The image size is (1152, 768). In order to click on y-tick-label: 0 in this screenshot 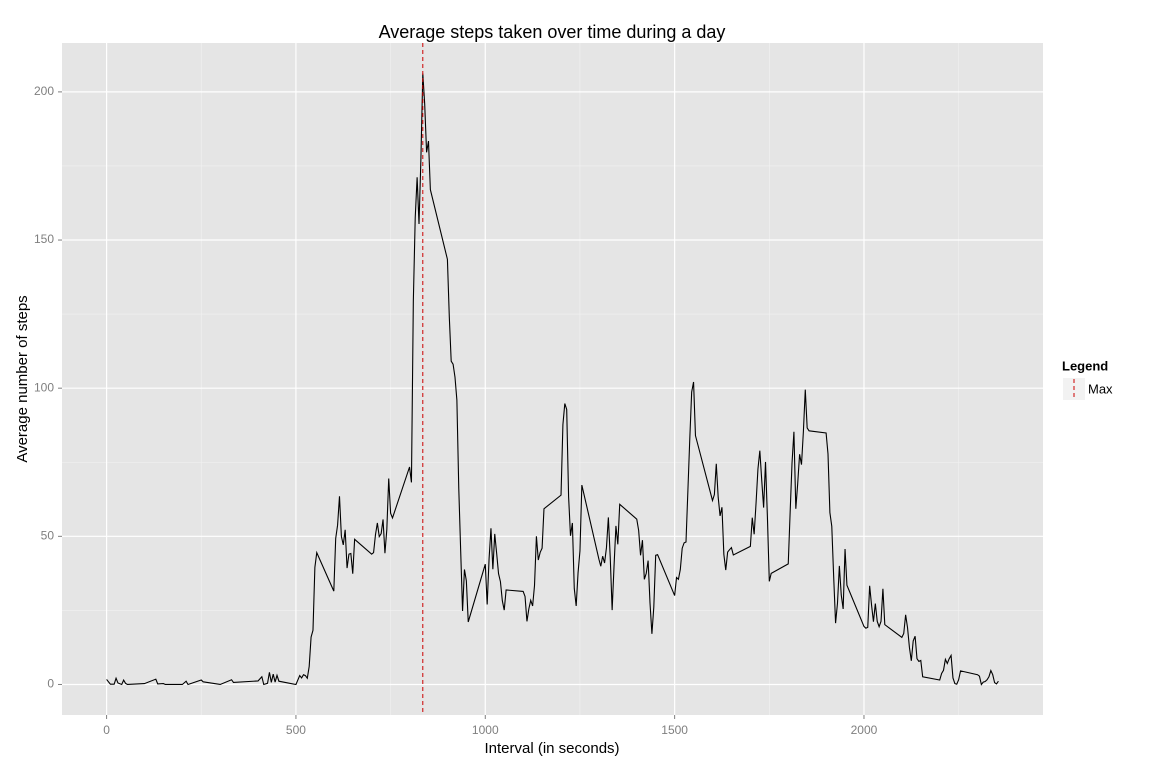, I will do `click(50, 684)`.